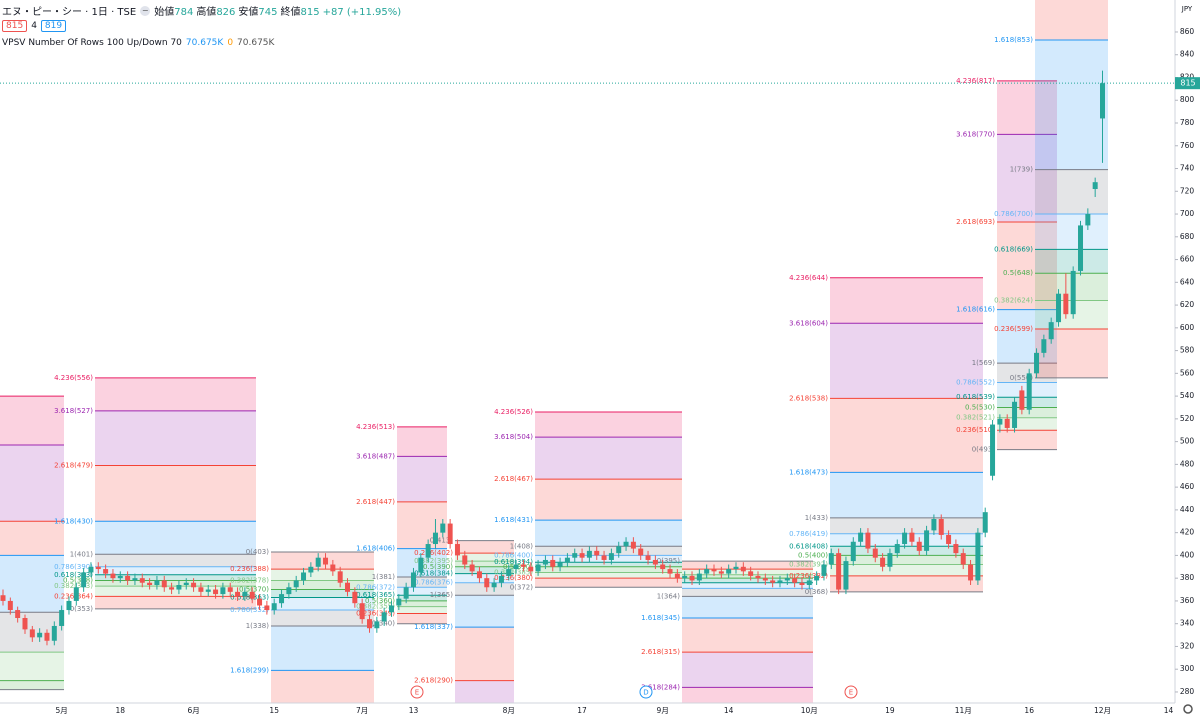  Describe the element at coordinates (69, 12) in the screenshot. I see `symbol: エヌ・ピー・シー · 1日 · TSE` at that location.